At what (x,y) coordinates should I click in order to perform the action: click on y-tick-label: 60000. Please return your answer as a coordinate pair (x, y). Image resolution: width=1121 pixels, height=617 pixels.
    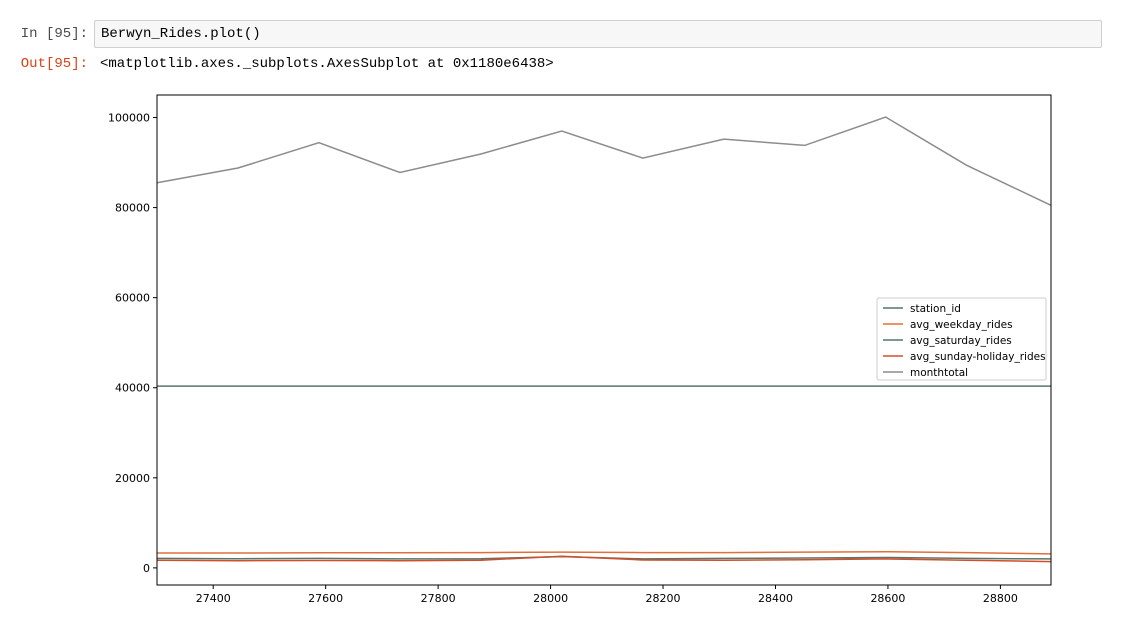
    Looking at the image, I should click on (132, 298).